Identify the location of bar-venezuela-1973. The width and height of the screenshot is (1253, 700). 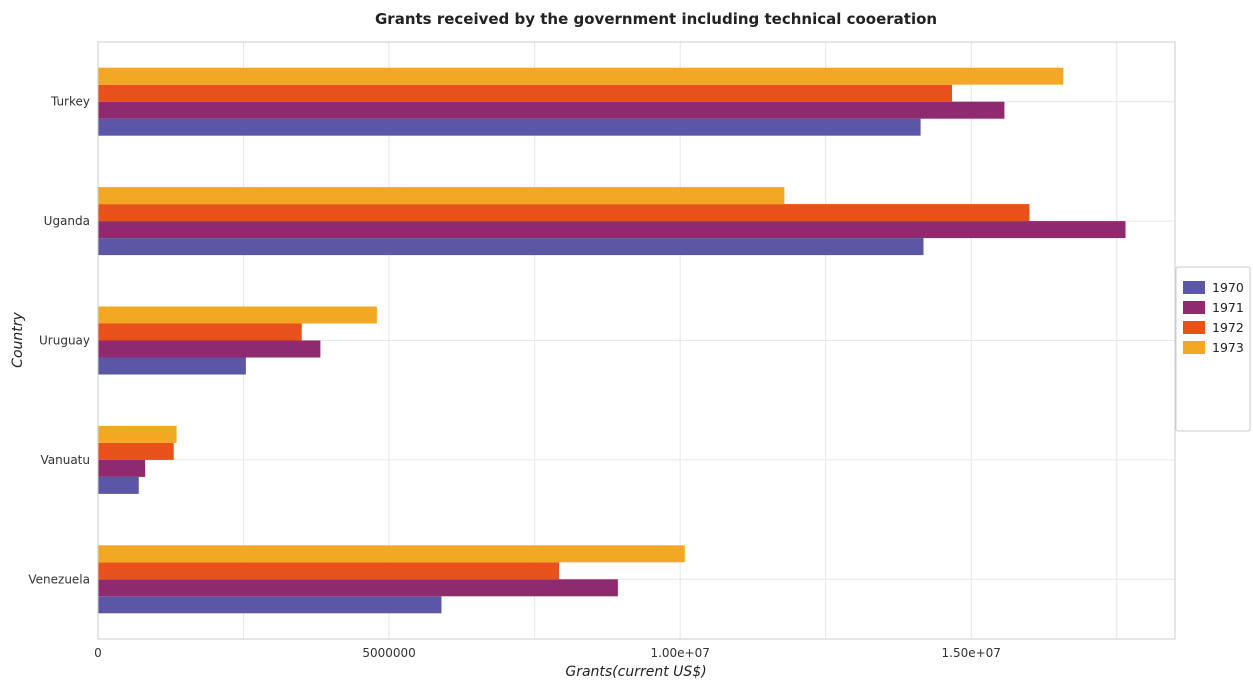
(391, 554).